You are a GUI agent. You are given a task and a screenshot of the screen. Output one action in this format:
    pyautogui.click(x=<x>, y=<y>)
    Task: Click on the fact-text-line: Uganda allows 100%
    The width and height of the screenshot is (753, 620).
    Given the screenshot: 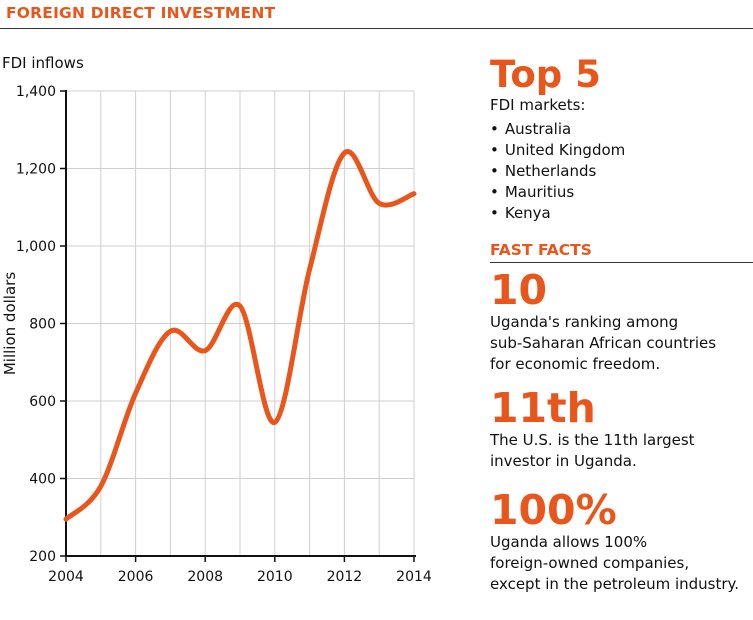 What is the action you would take?
    pyautogui.click(x=569, y=542)
    